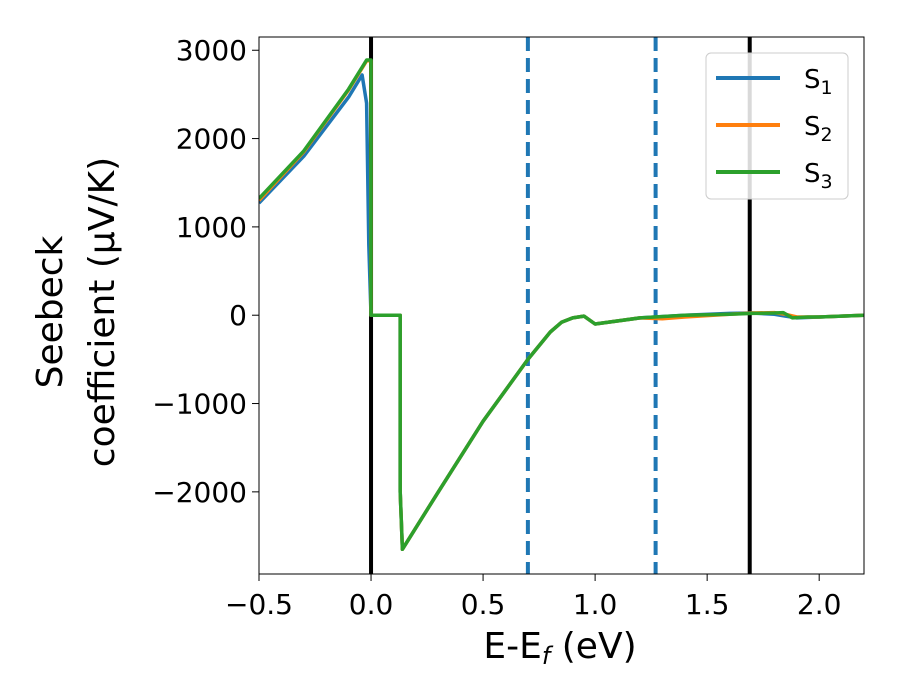 This screenshot has height=700, width=900. What do you see at coordinates (559, 648) in the screenshot?
I see `x-axis-title: E-Ef (eV)` at bounding box center [559, 648].